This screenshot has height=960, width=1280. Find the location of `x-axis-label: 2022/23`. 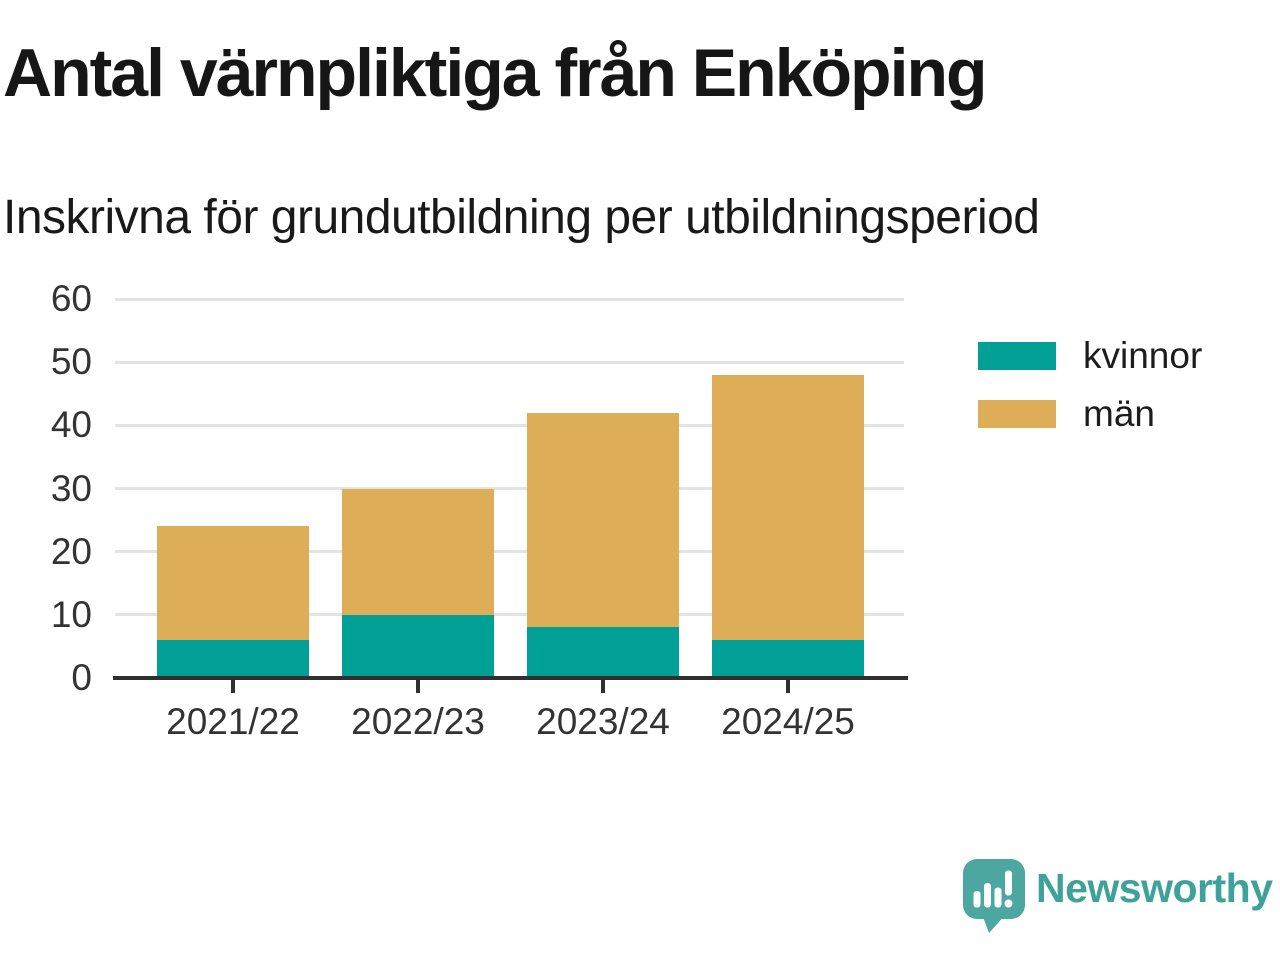

x-axis-label: 2022/23 is located at coordinates (418, 721).